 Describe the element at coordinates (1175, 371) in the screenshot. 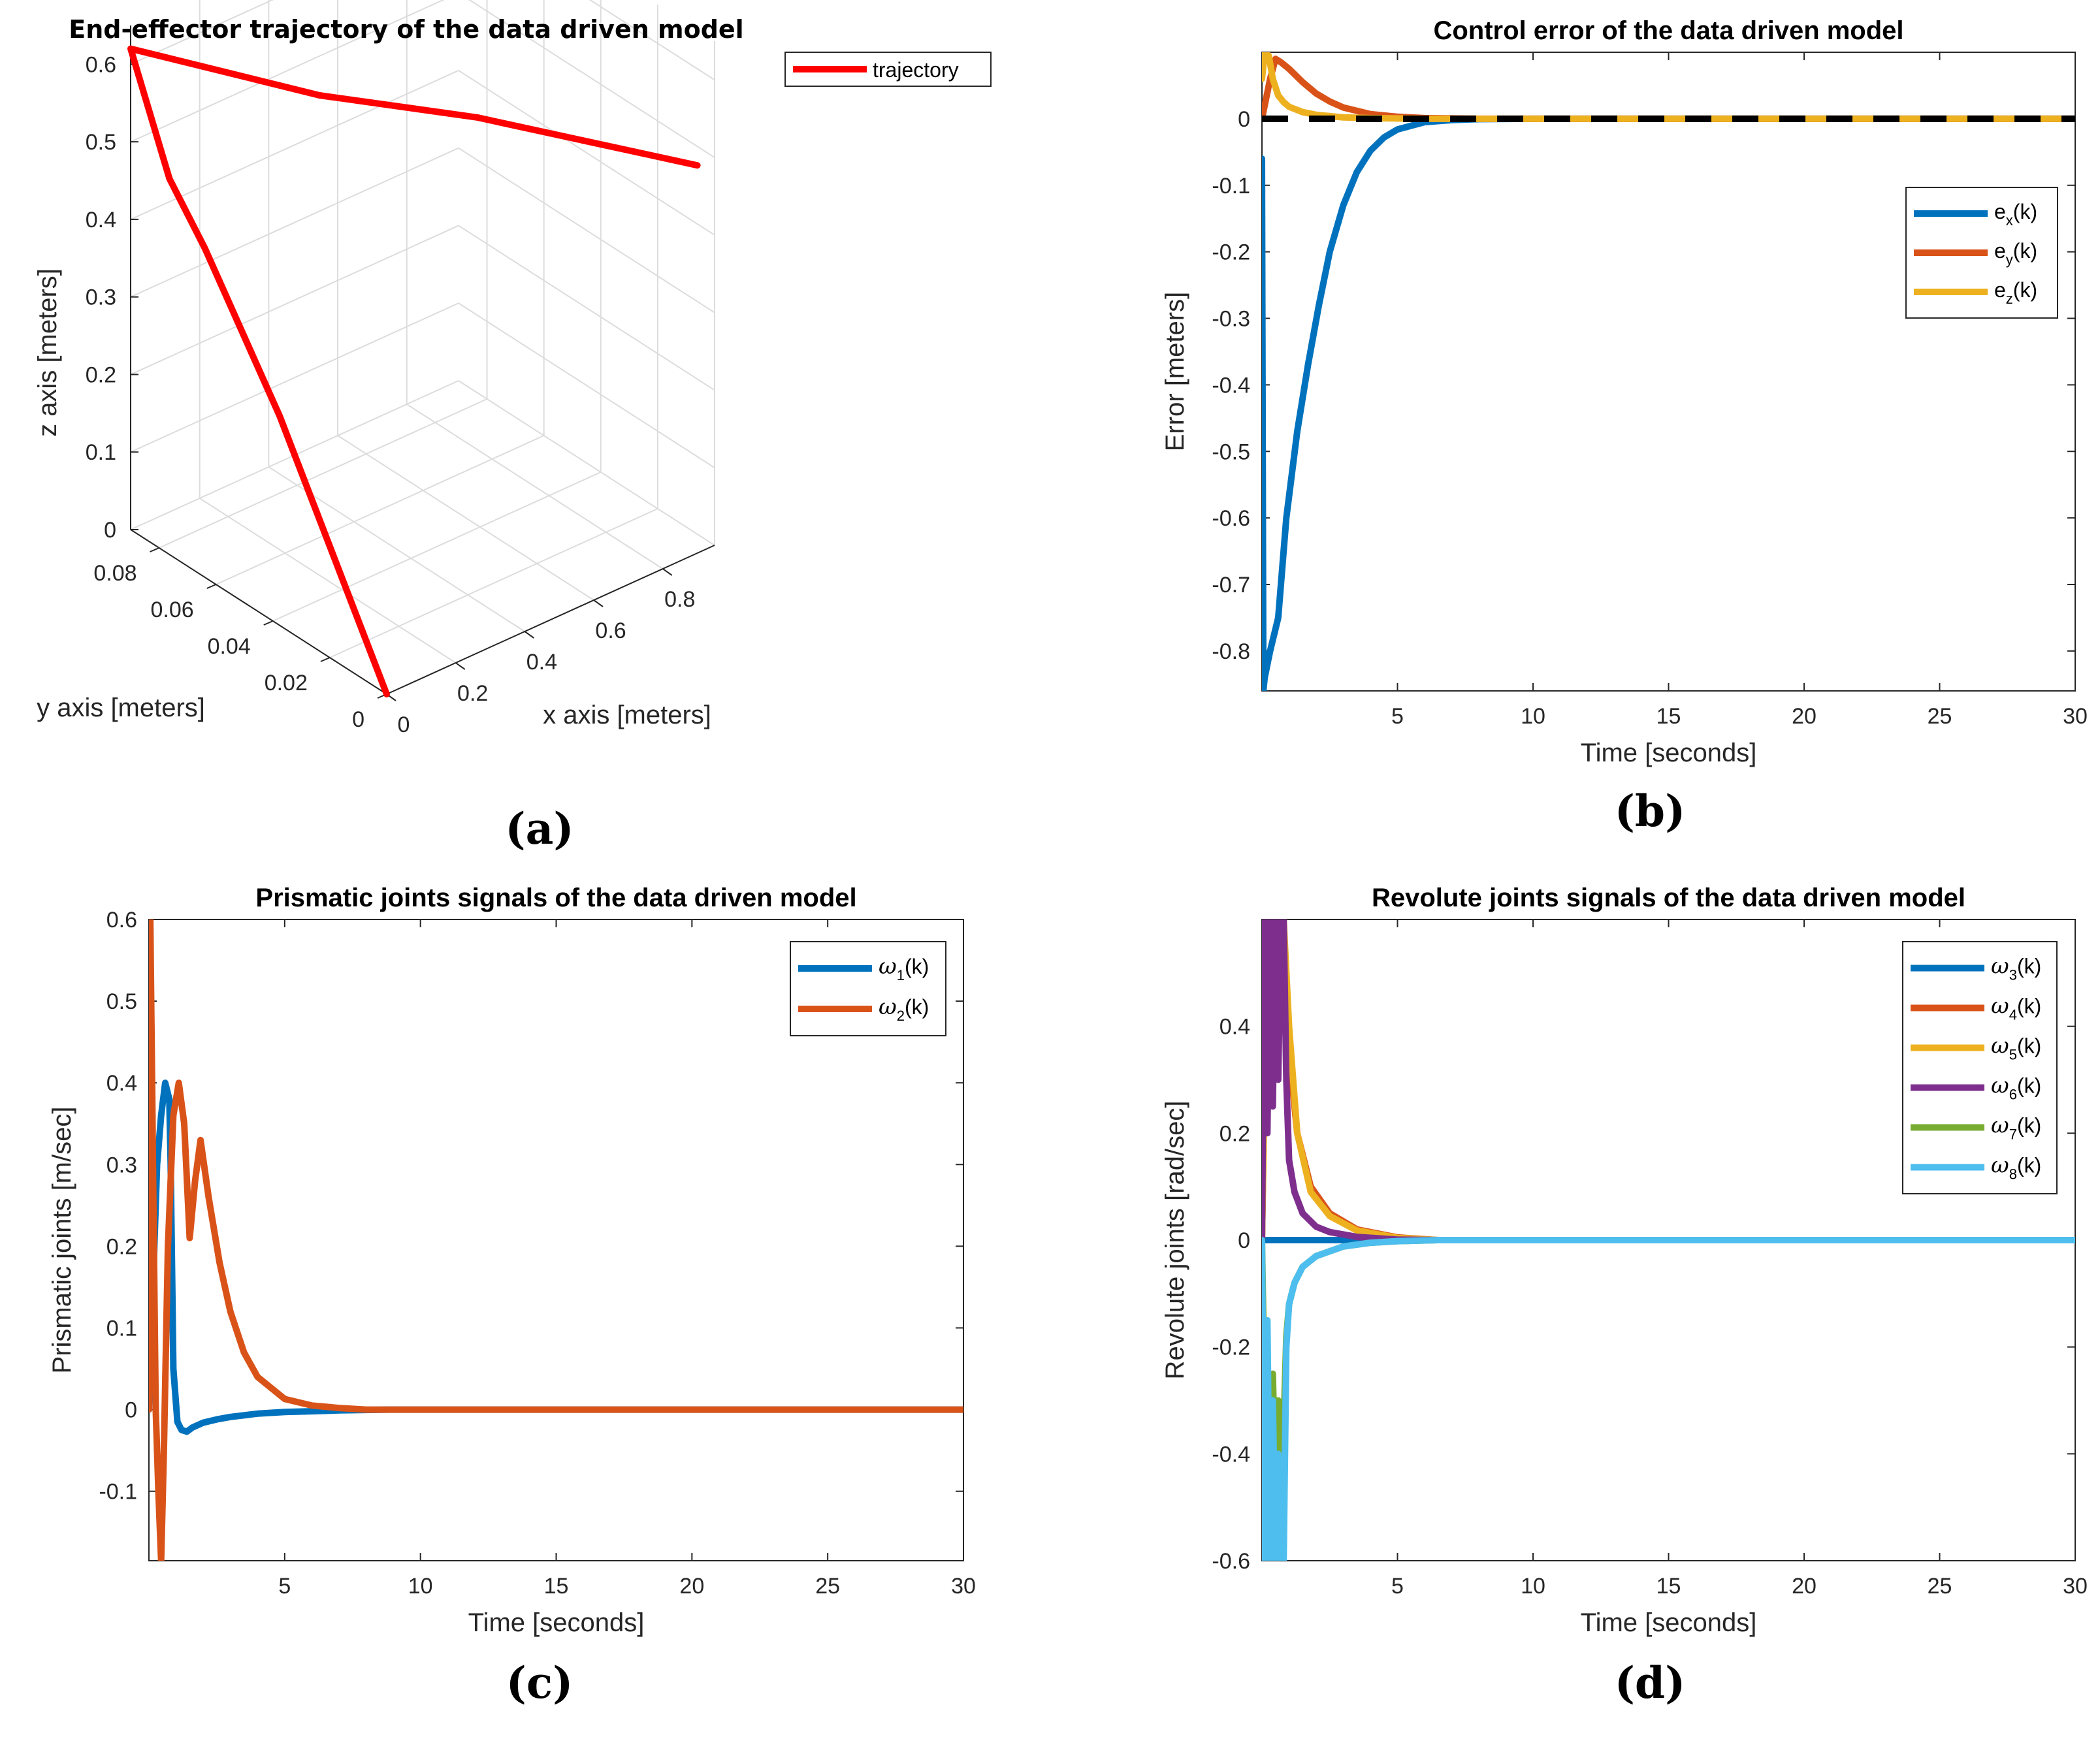

I see `y-axis-label: Error [meters]` at that location.